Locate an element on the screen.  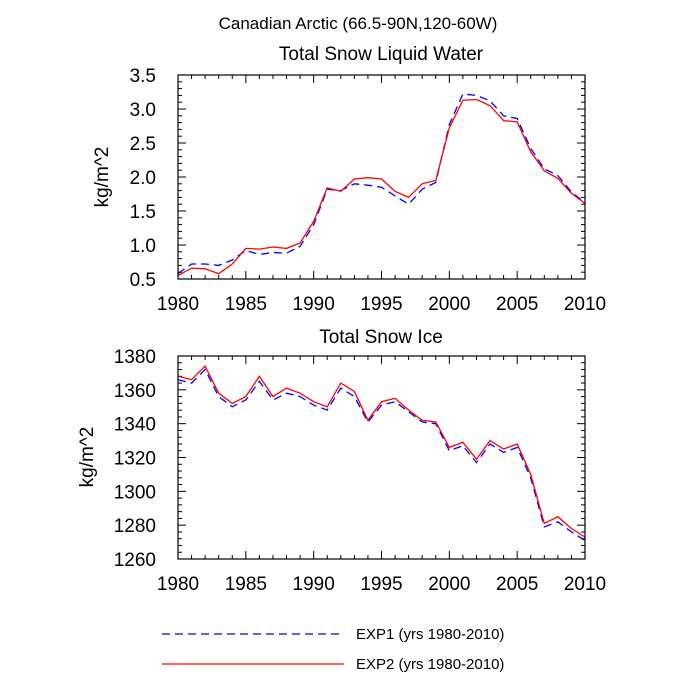
y-tick-label: 1.5 is located at coordinates (143, 212).